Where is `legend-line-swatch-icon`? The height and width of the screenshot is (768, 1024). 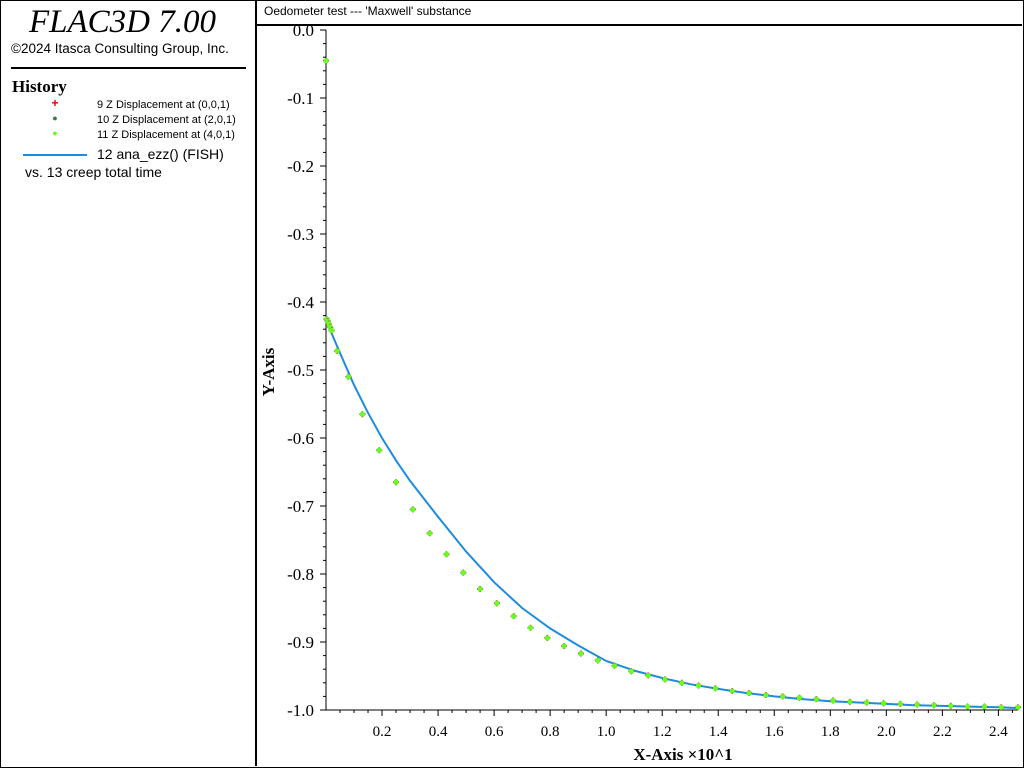
legend-line-swatch-icon is located at coordinates (55, 155).